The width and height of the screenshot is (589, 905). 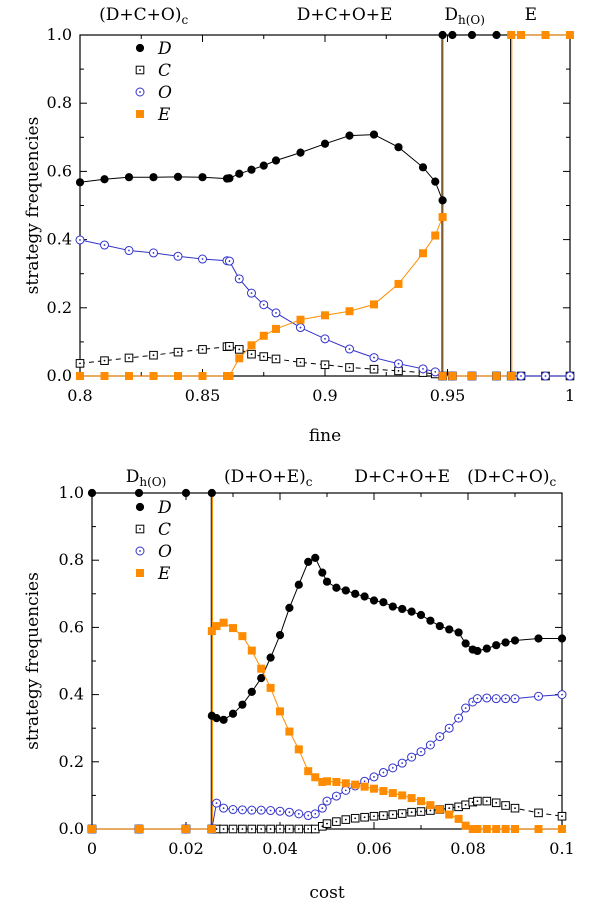 What do you see at coordinates (511, 478) in the screenshot?
I see `phase-label: (D+C+O)c` at bounding box center [511, 478].